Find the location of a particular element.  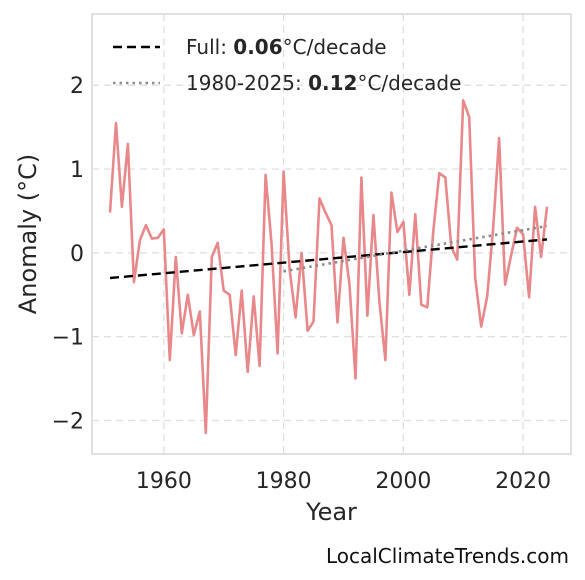

site-credit: LocalClimateTrends.com is located at coordinates (447, 556).